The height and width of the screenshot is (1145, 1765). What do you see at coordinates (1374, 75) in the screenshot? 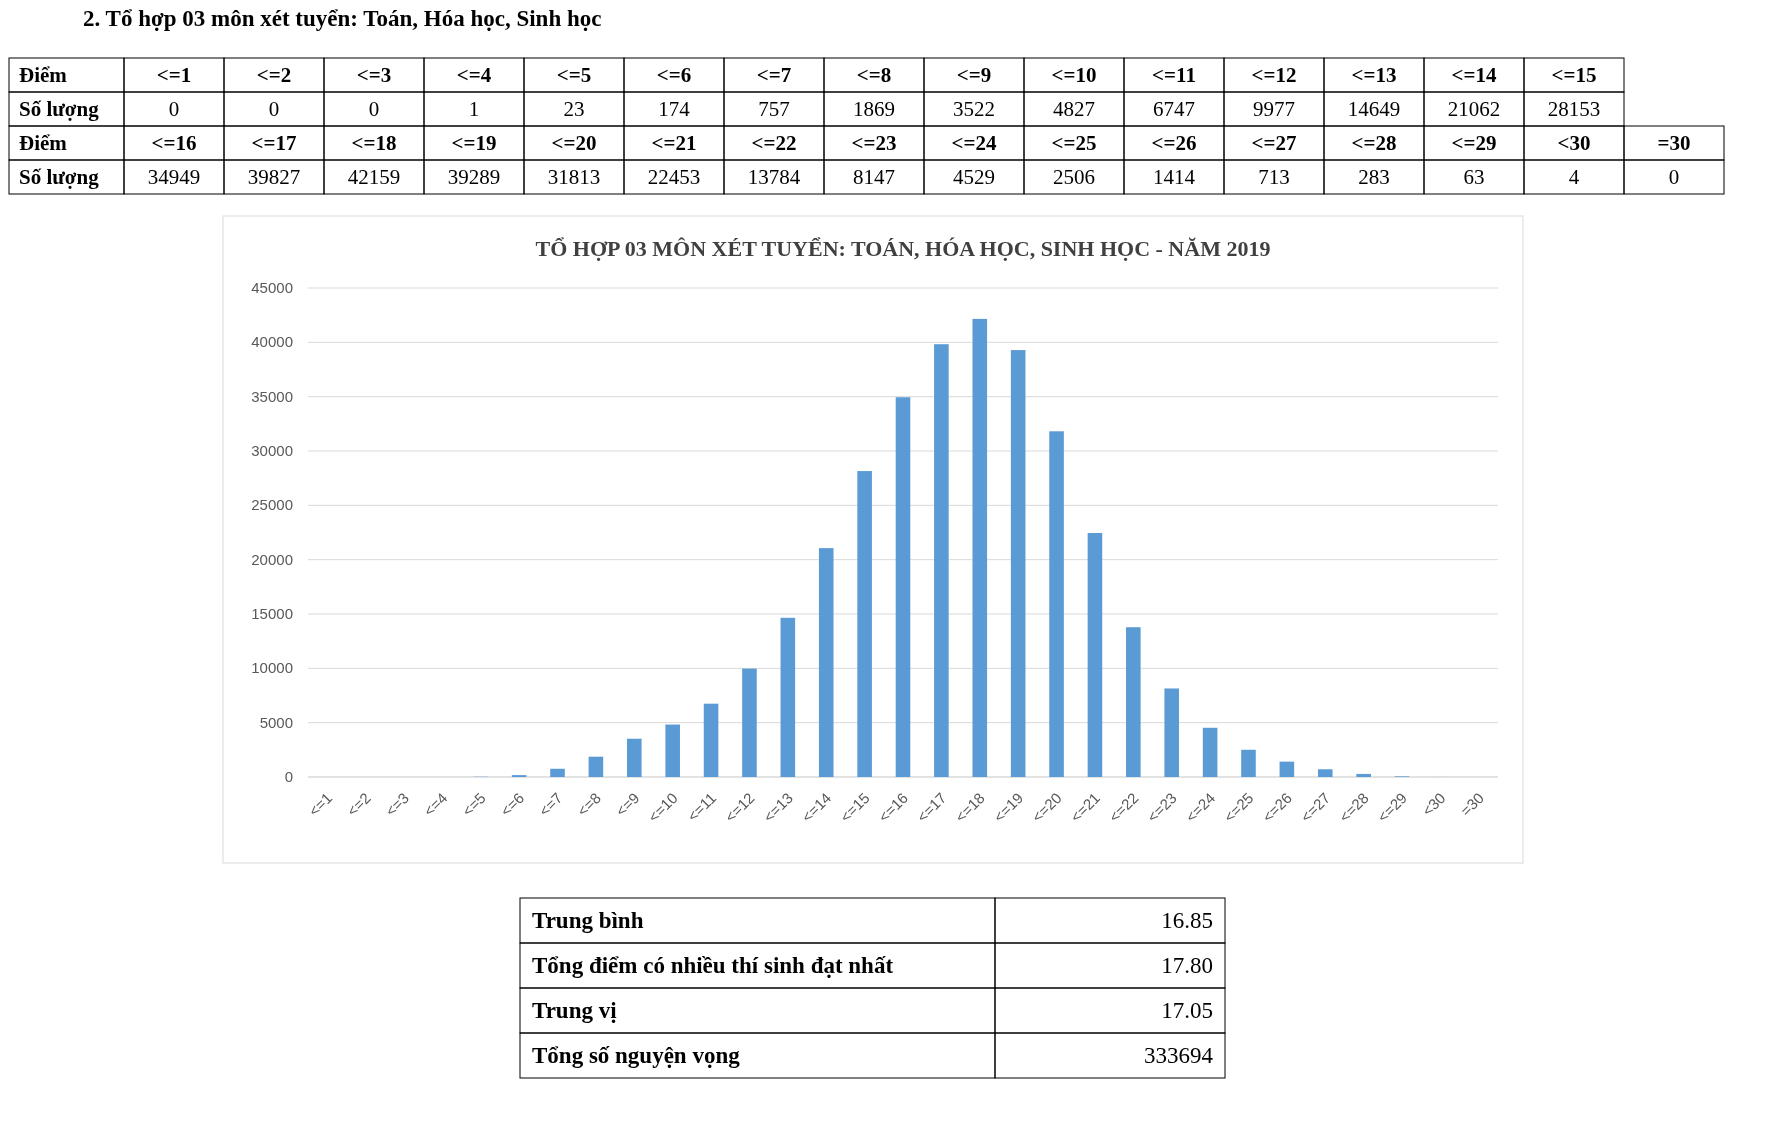
I see `text: <=13` at bounding box center [1374, 75].